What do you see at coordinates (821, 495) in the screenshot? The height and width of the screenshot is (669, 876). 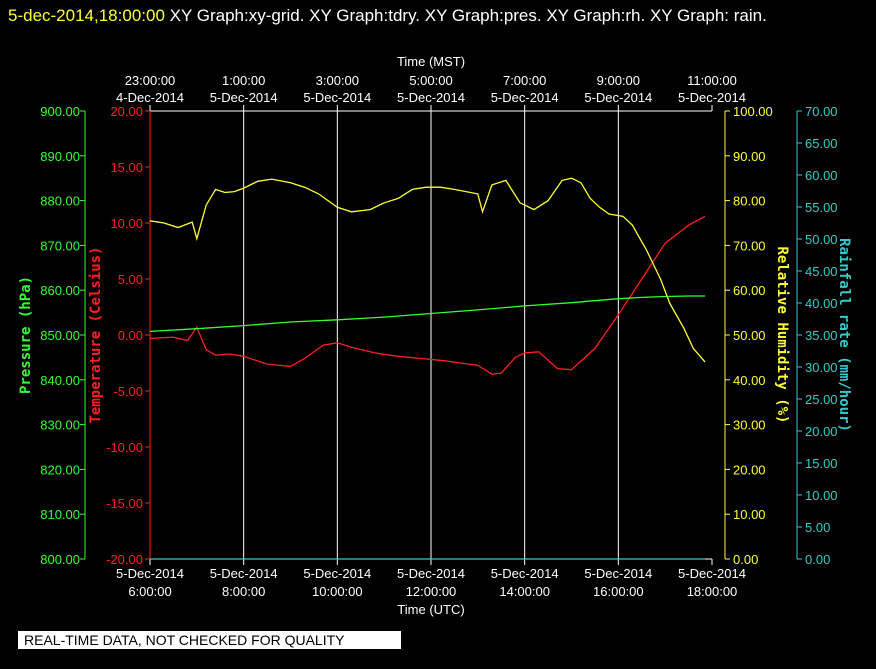 I see `rainfall-tick-label: 10.00` at bounding box center [821, 495].